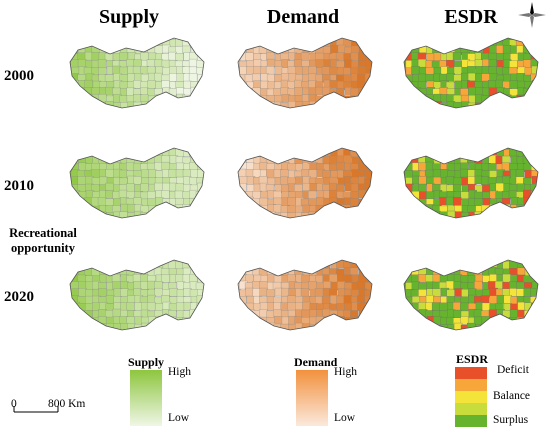 This screenshot has width=550, height=431. What do you see at coordinates (513, 370) in the screenshot?
I see `legend-esdr-deficit: Deficit` at bounding box center [513, 370].